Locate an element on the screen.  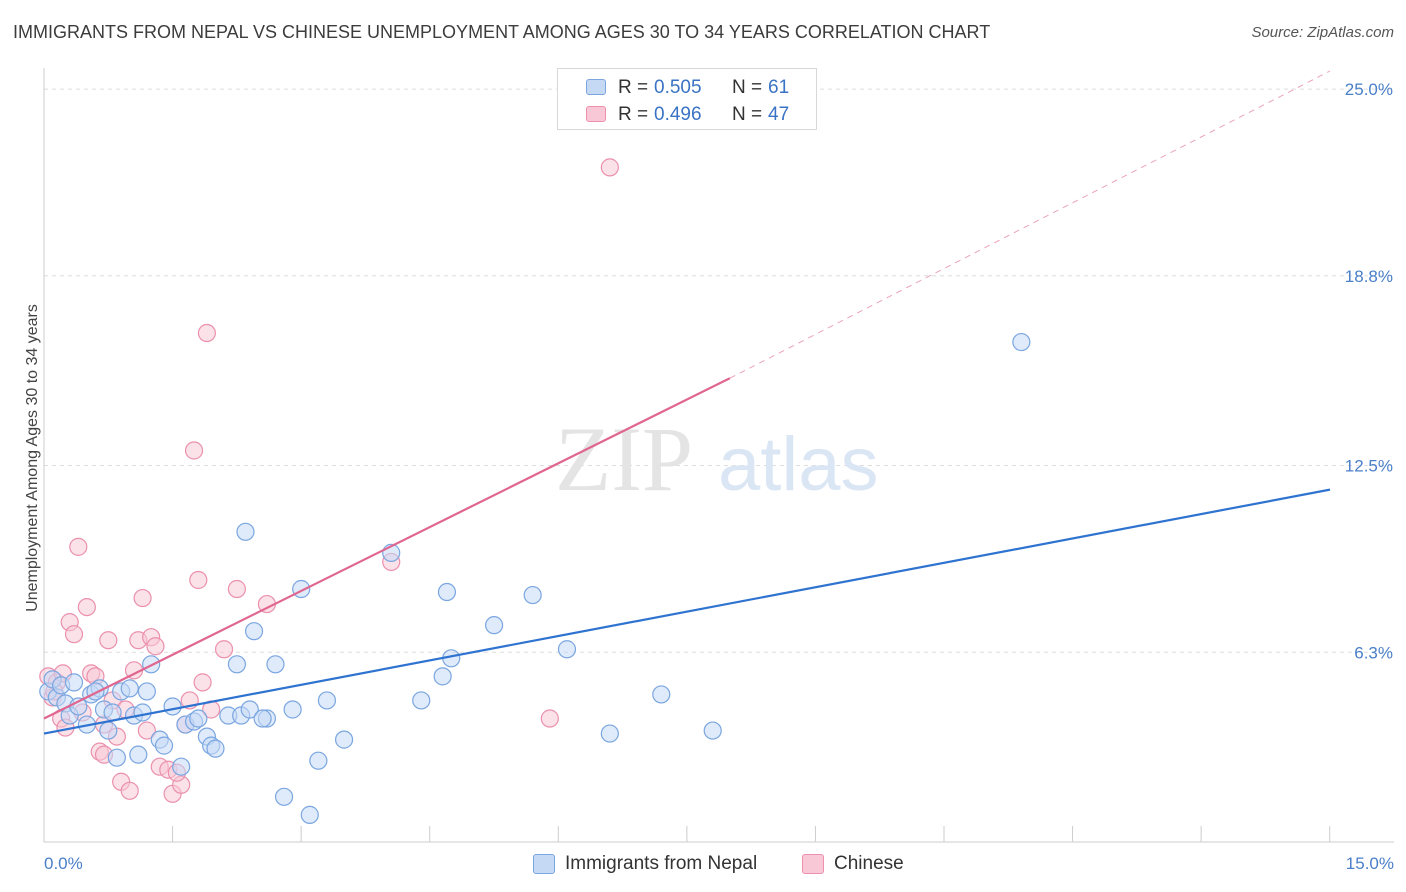
x-tick-label-max: 15.0% is located at coordinates (1370, 863).